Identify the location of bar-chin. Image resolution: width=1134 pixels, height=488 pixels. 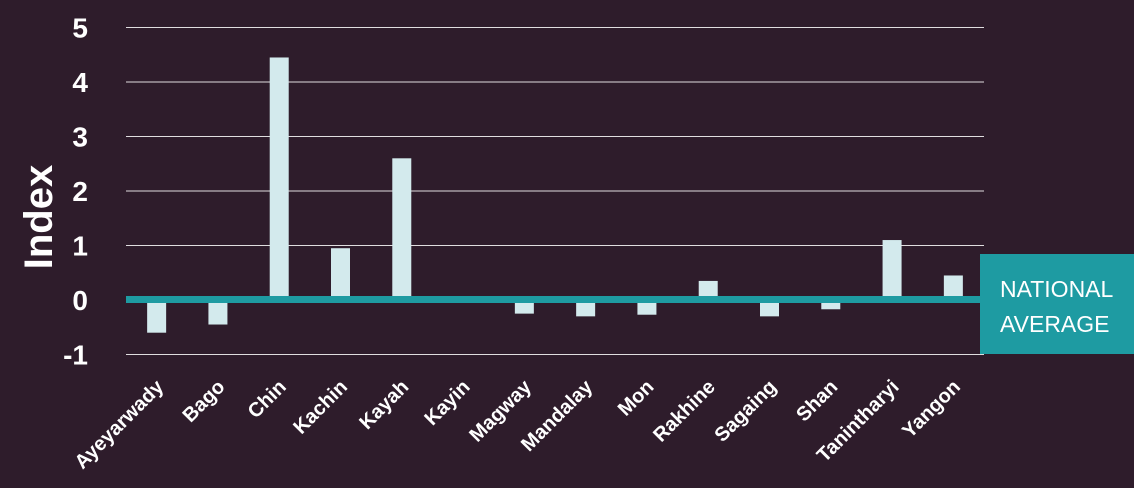
(279, 178).